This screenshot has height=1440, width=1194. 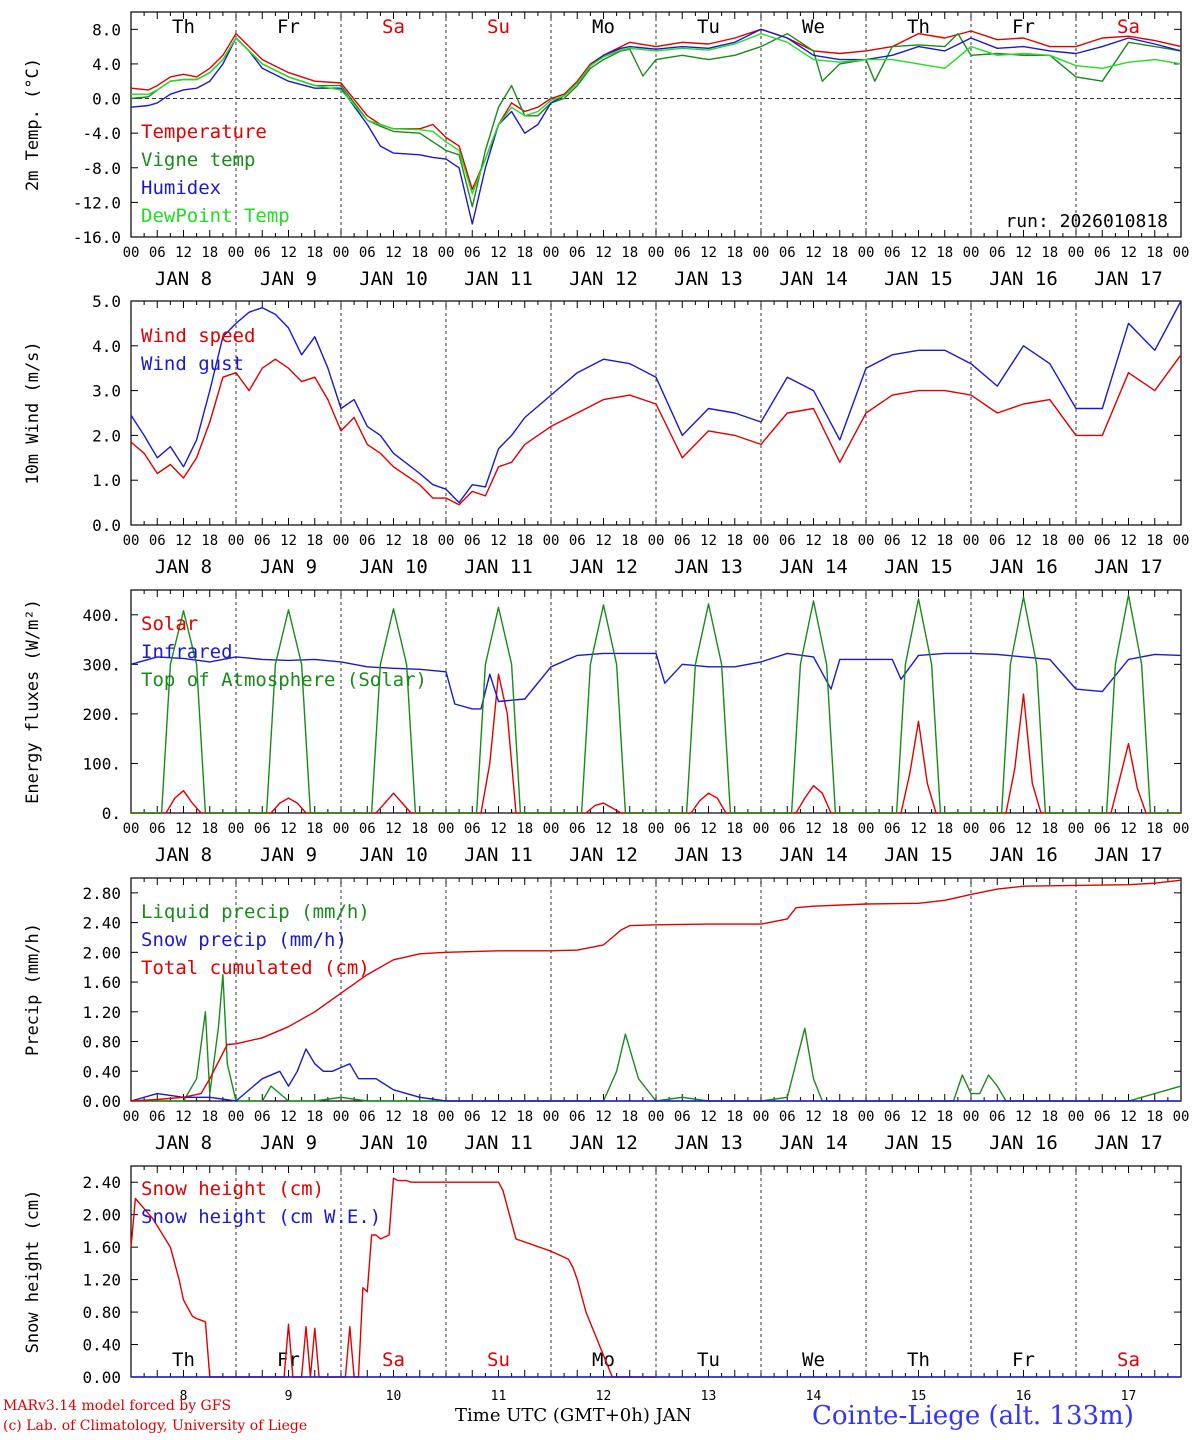 What do you see at coordinates (101, 1377) in the screenshot?
I see `snow-ytick-label: 0.00` at bounding box center [101, 1377].